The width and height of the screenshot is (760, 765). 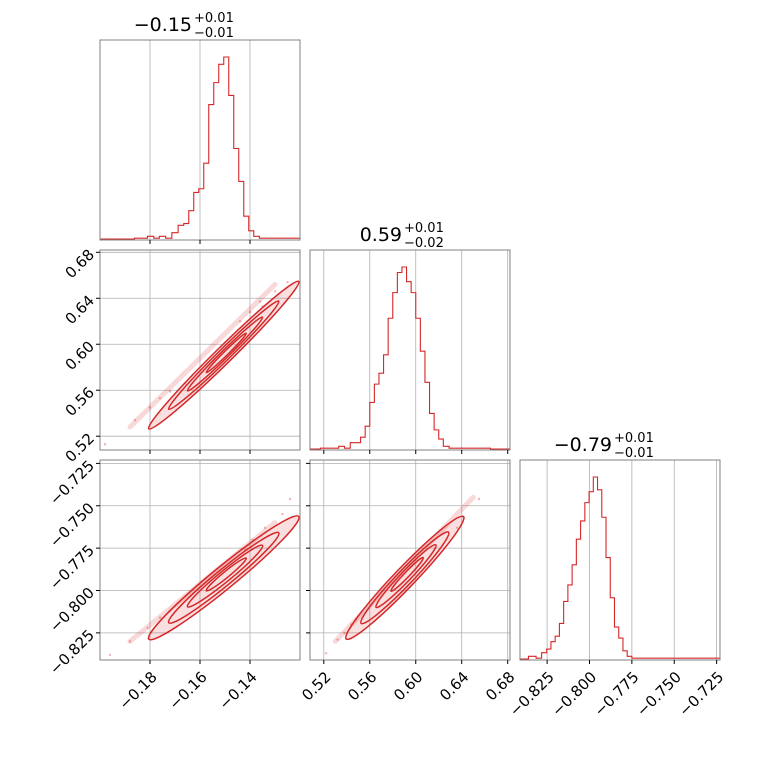 What do you see at coordinates (424, 243) in the screenshot?
I see `title-lower-error: −0.02` at bounding box center [424, 243].